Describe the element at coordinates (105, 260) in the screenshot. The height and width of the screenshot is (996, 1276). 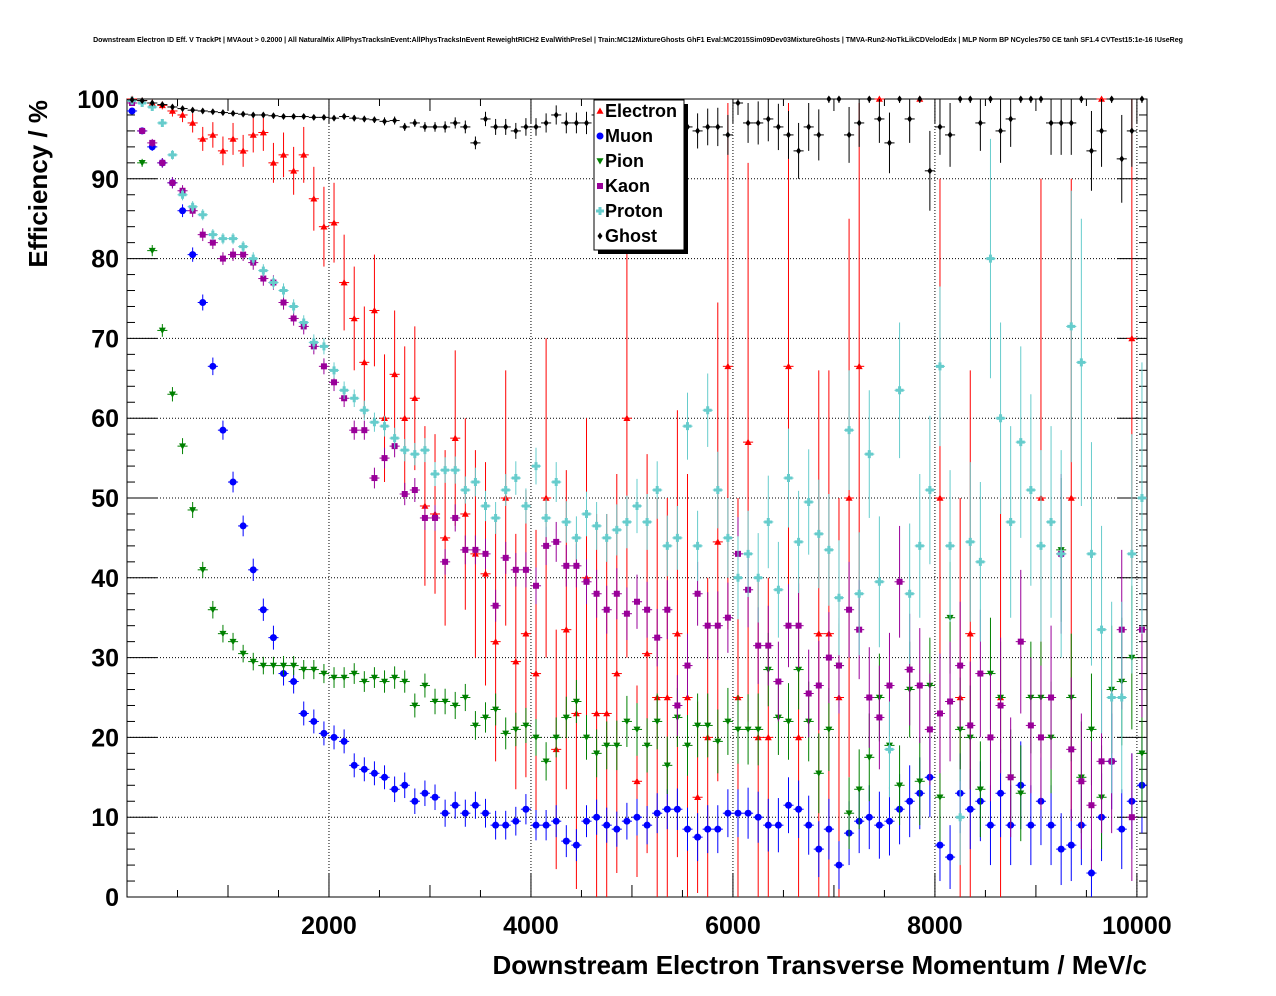
I see `y-tick-label: 80` at that location.